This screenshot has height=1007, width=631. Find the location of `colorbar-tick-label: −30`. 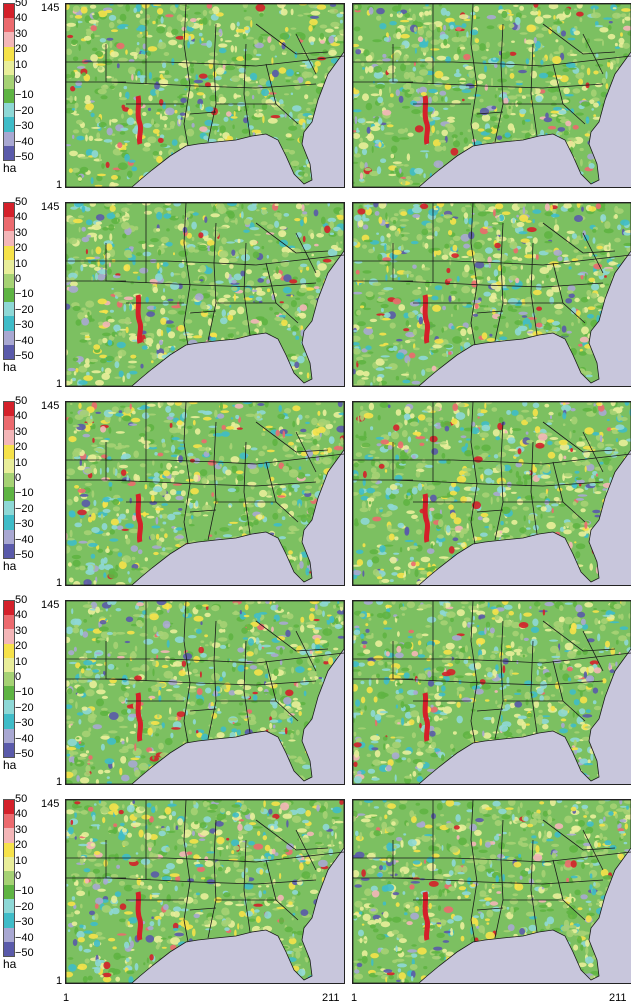

colorbar-tick-label: −30 is located at coordinates (24, 126).